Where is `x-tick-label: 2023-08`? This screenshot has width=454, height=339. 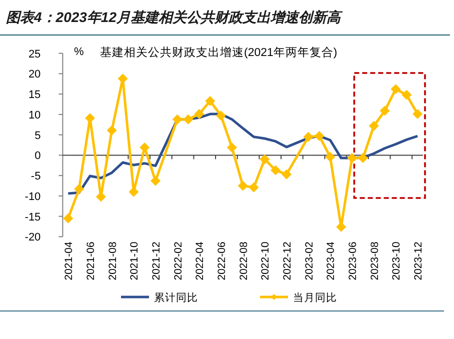
x-tick-label: 2023-08 is located at coordinates (374, 261).